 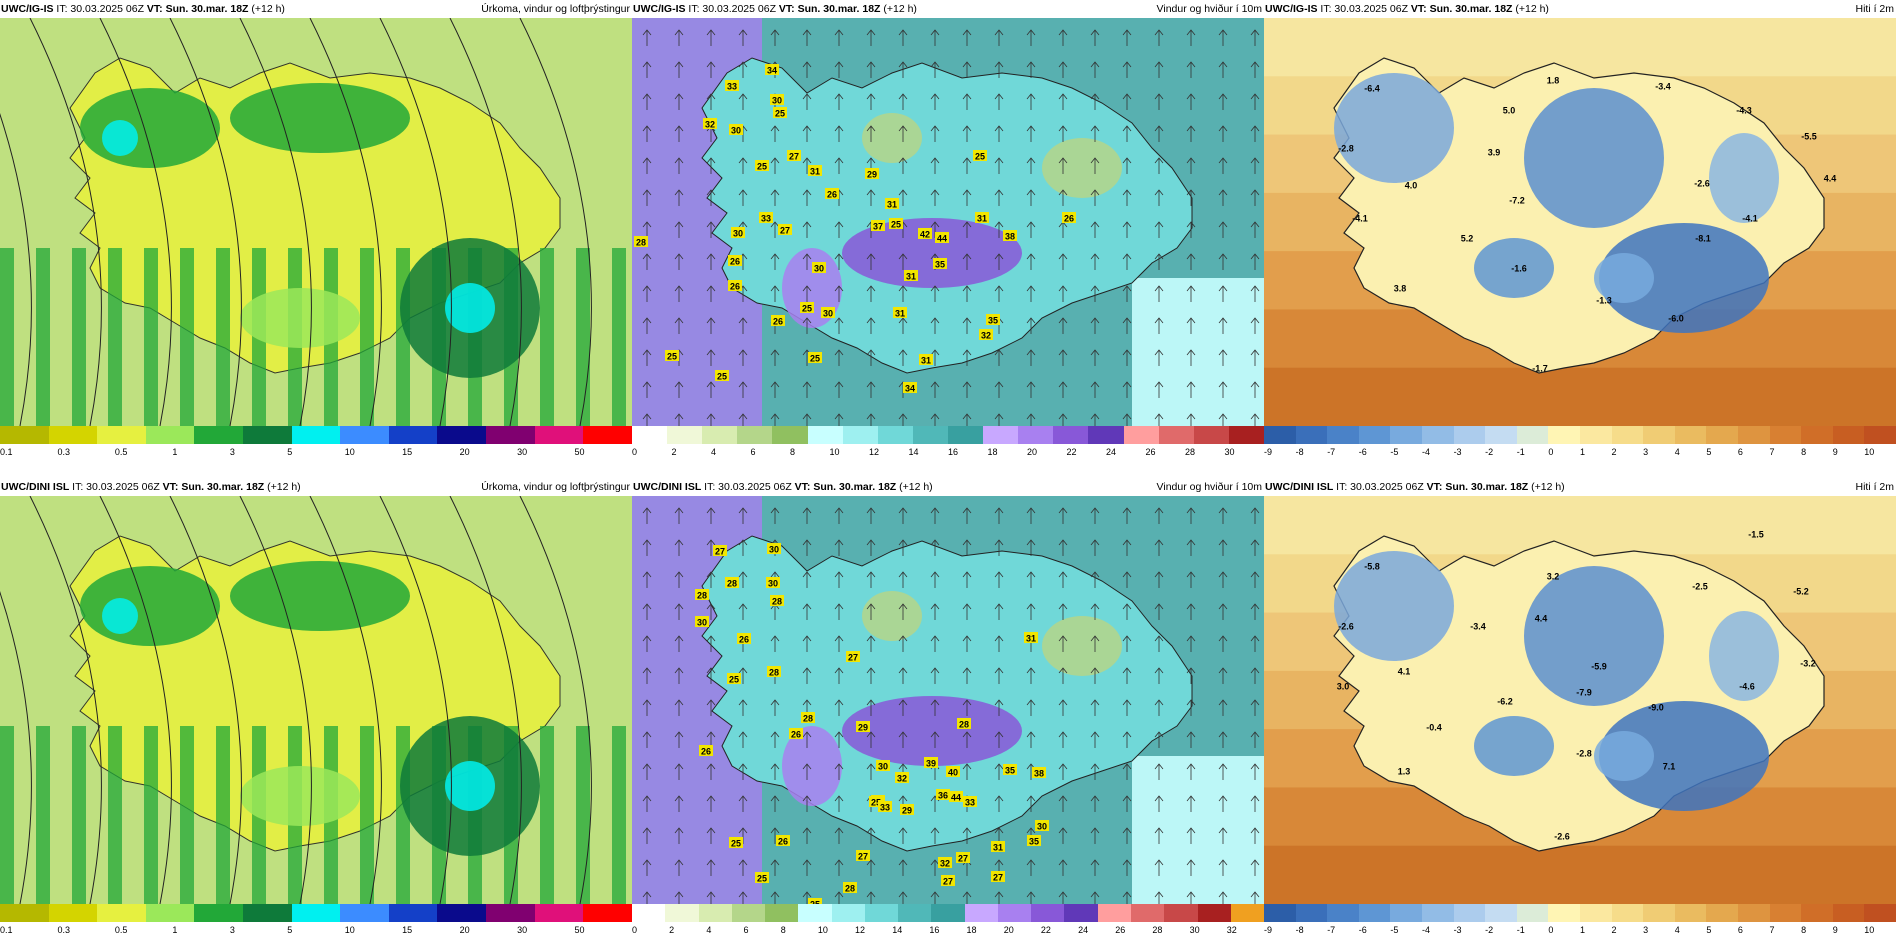 What do you see at coordinates (1520, 930) in the screenshot?
I see `color-scale-tick: -1` at bounding box center [1520, 930].